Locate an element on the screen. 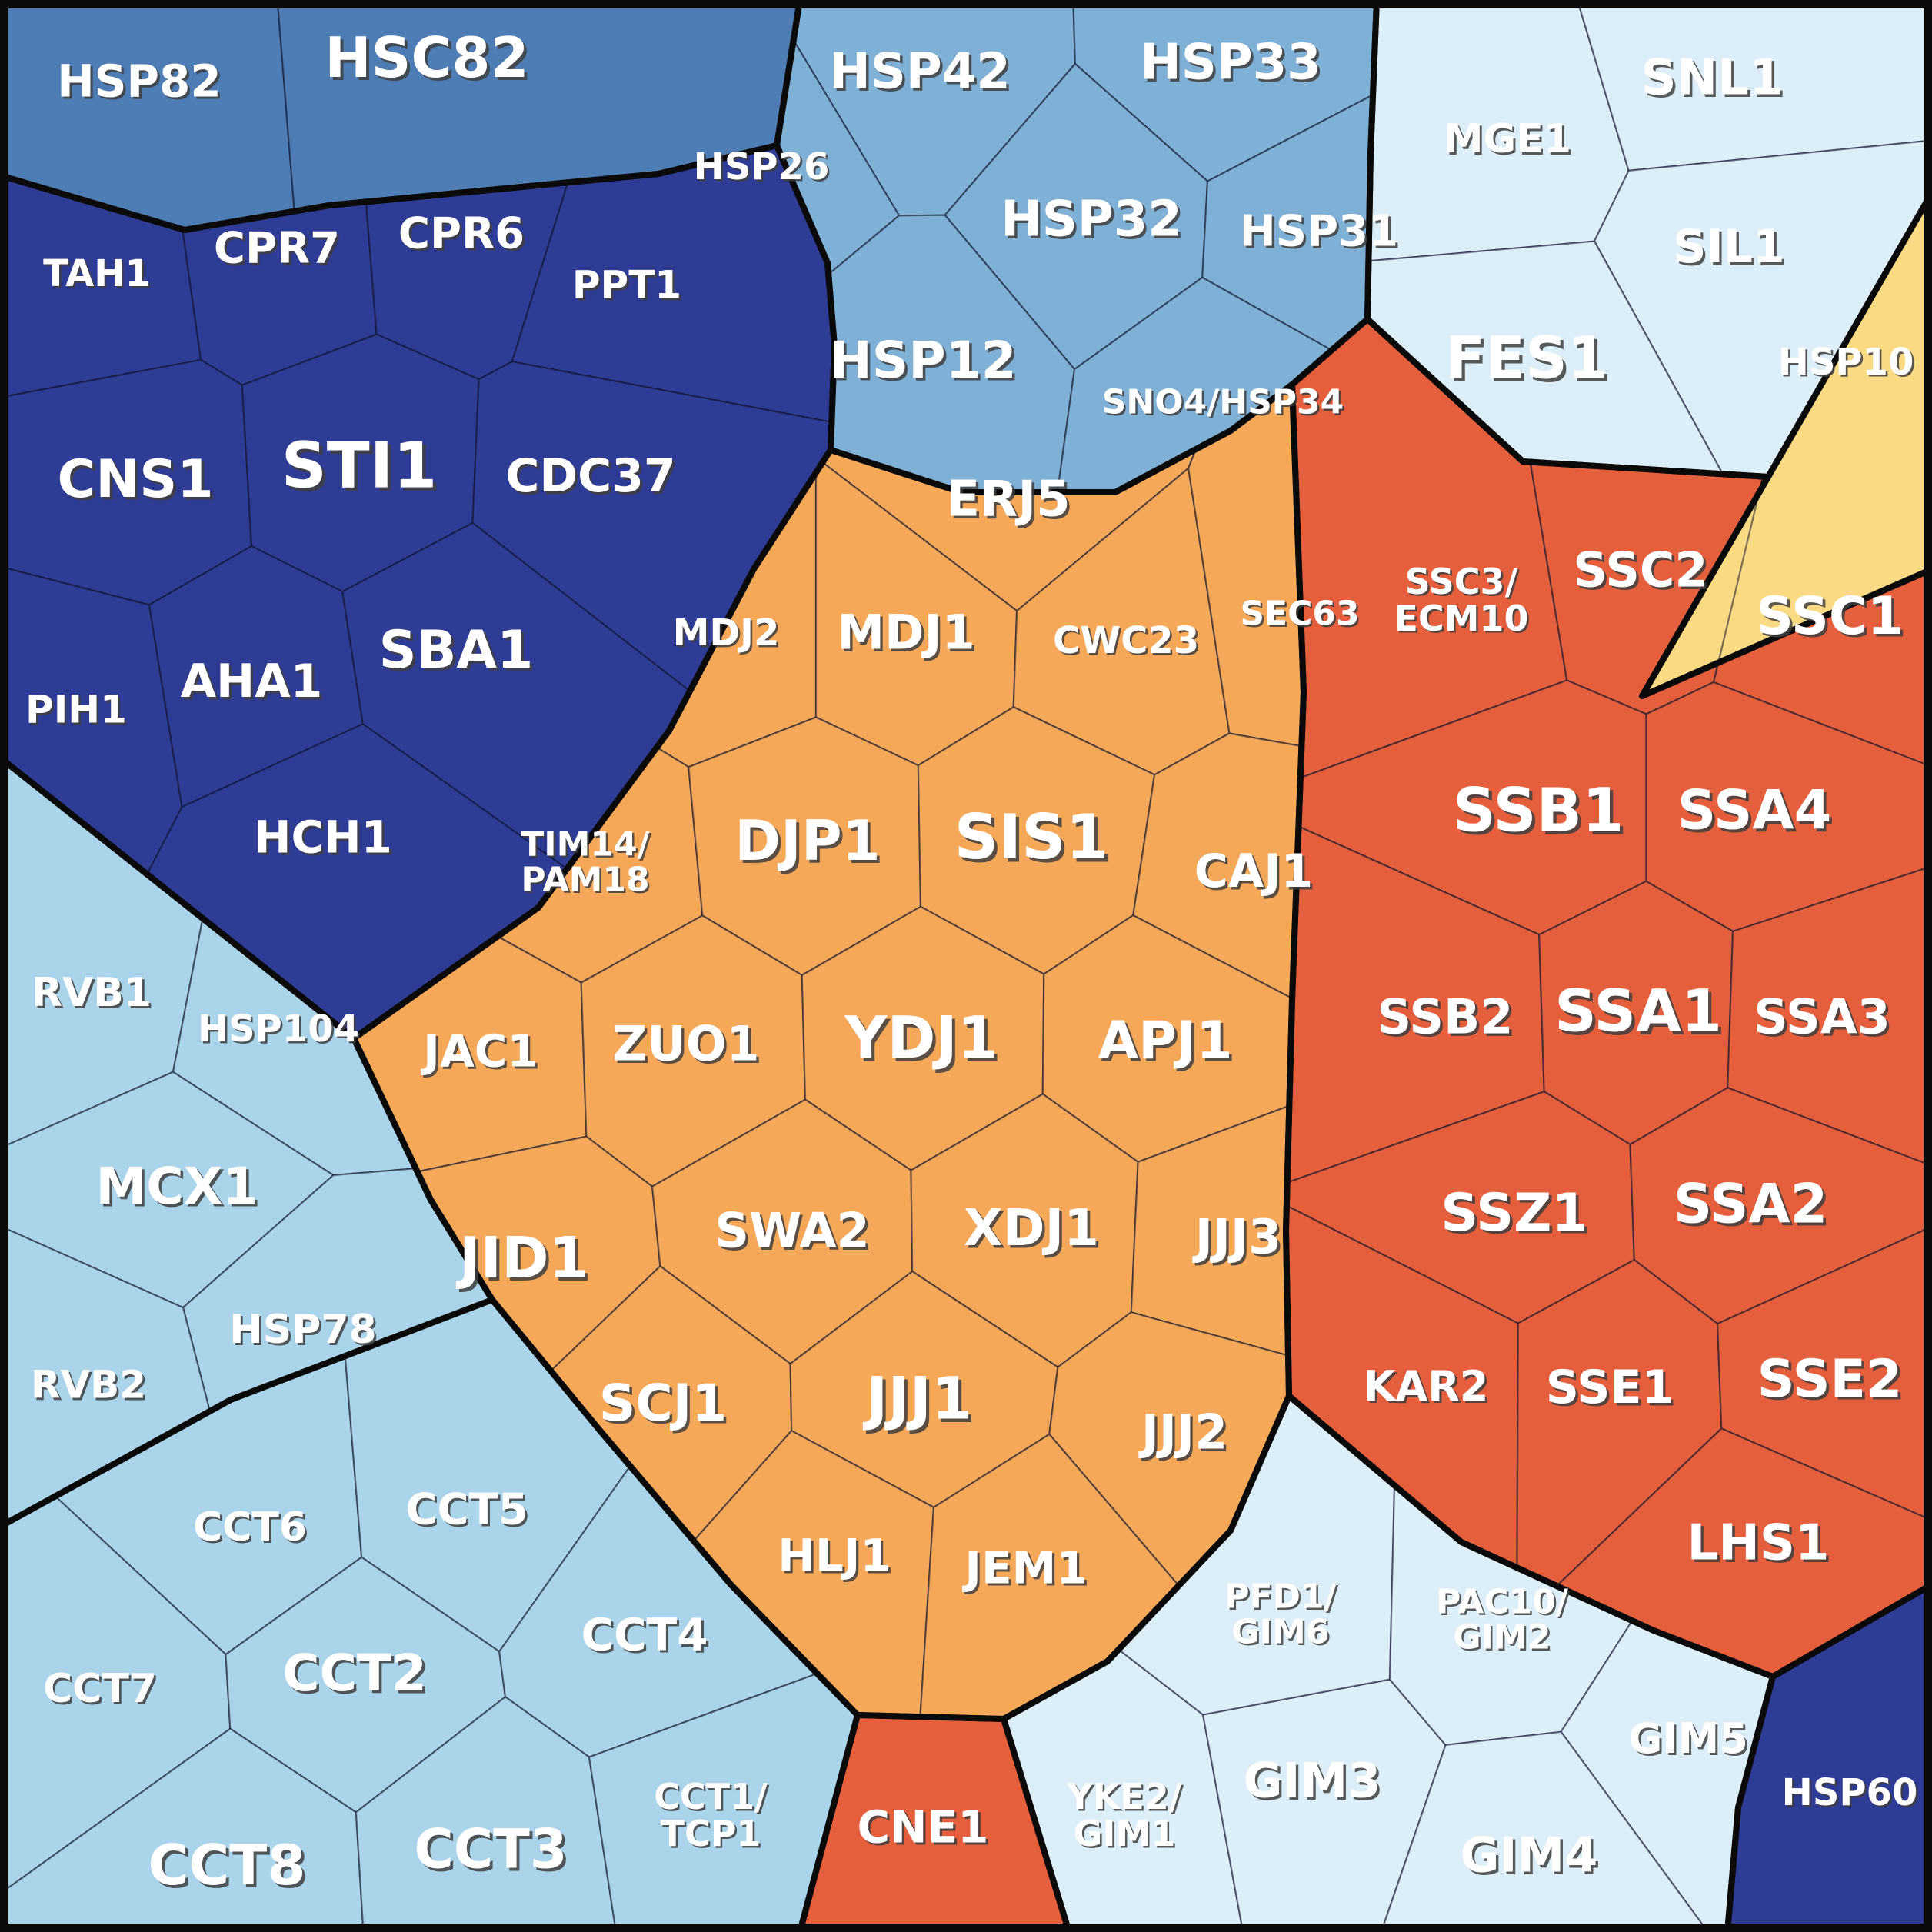  cell-snl1 is located at coordinates (1754, 86).